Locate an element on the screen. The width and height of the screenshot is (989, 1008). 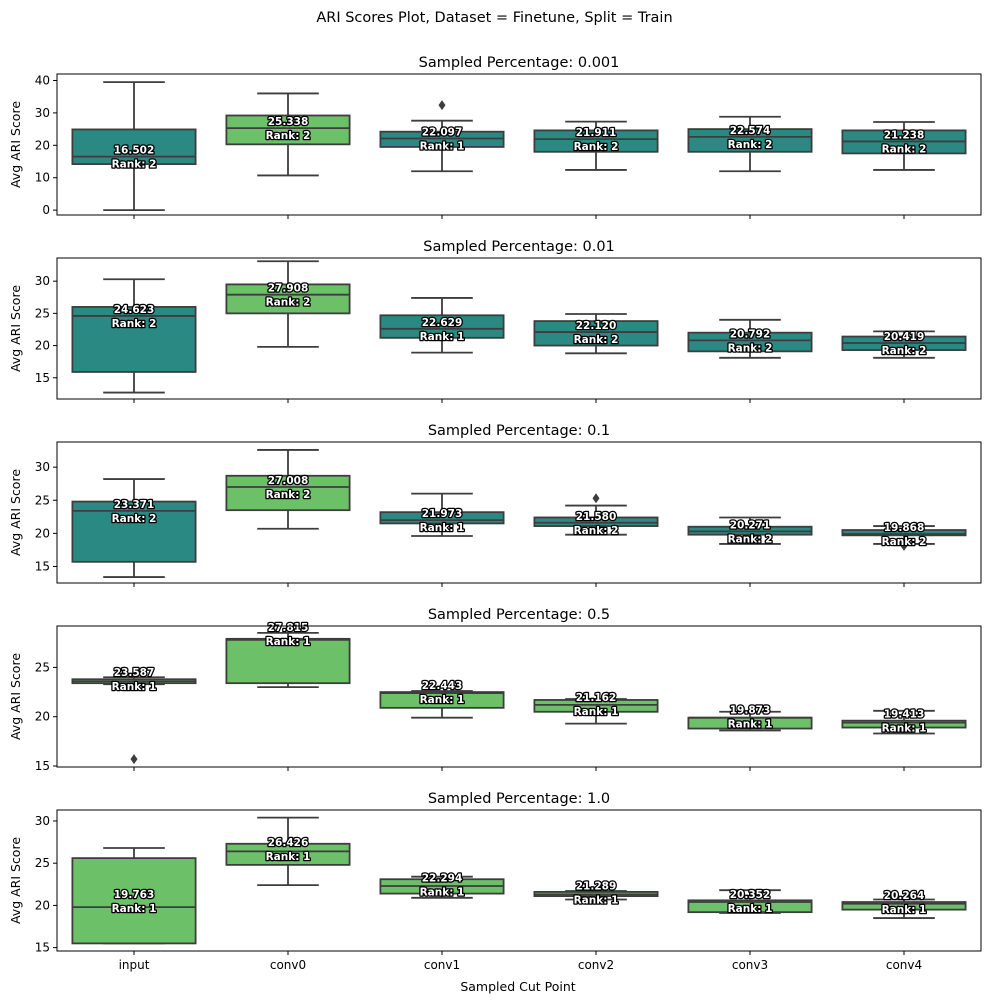
box-conv2: 21.580 Rank: 2 is located at coordinates (596, 515).